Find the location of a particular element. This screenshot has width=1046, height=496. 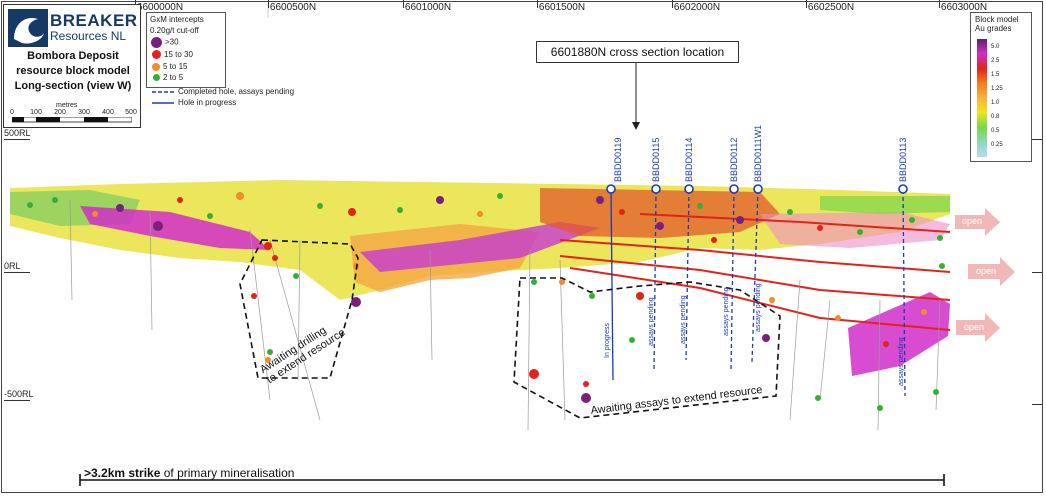

northing-label: 6601500N is located at coordinates (562, 7).